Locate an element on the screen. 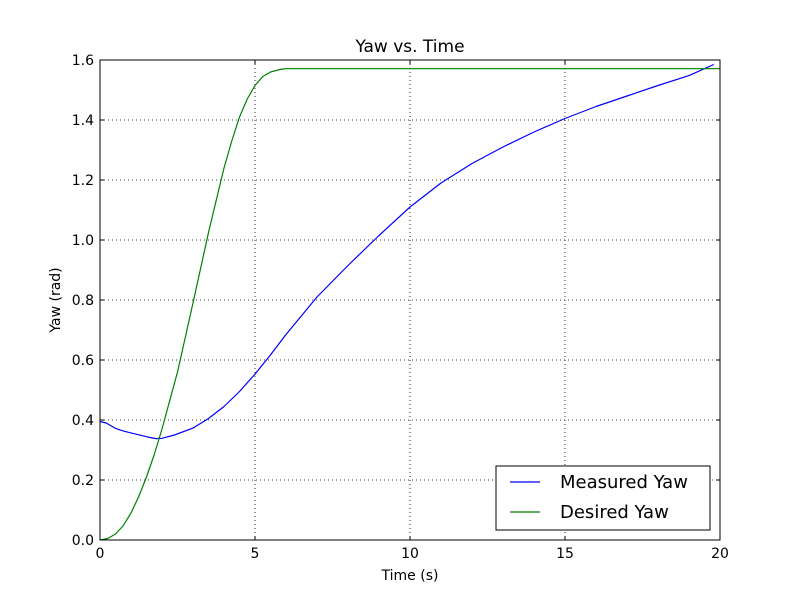 The height and width of the screenshot is (600, 800). x-tick-label: 5 is located at coordinates (255, 554).